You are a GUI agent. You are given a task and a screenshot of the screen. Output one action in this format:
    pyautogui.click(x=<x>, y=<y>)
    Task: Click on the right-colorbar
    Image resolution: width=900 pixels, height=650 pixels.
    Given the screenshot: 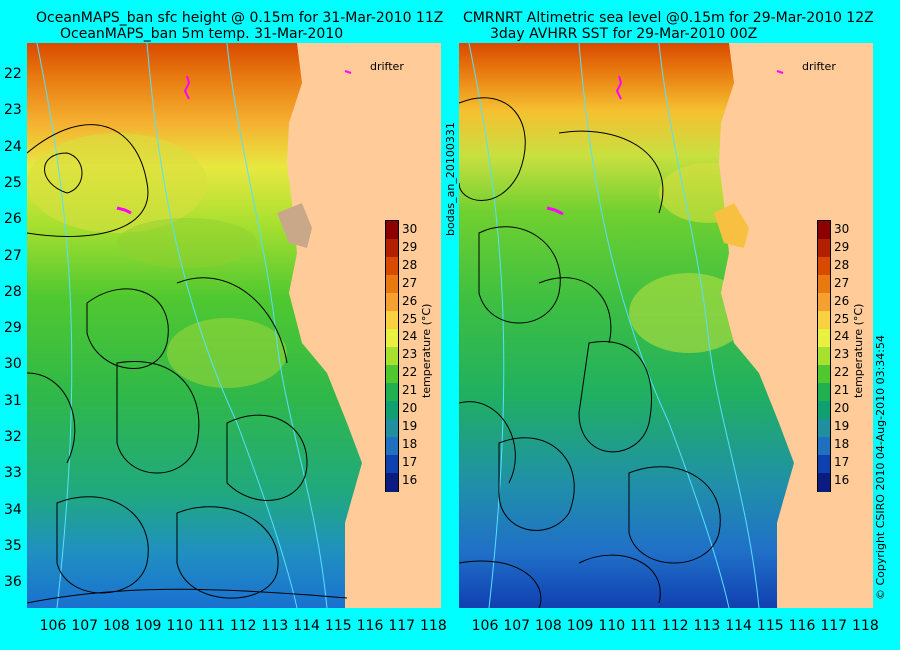 What is the action you would take?
    pyautogui.click(x=824, y=356)
    